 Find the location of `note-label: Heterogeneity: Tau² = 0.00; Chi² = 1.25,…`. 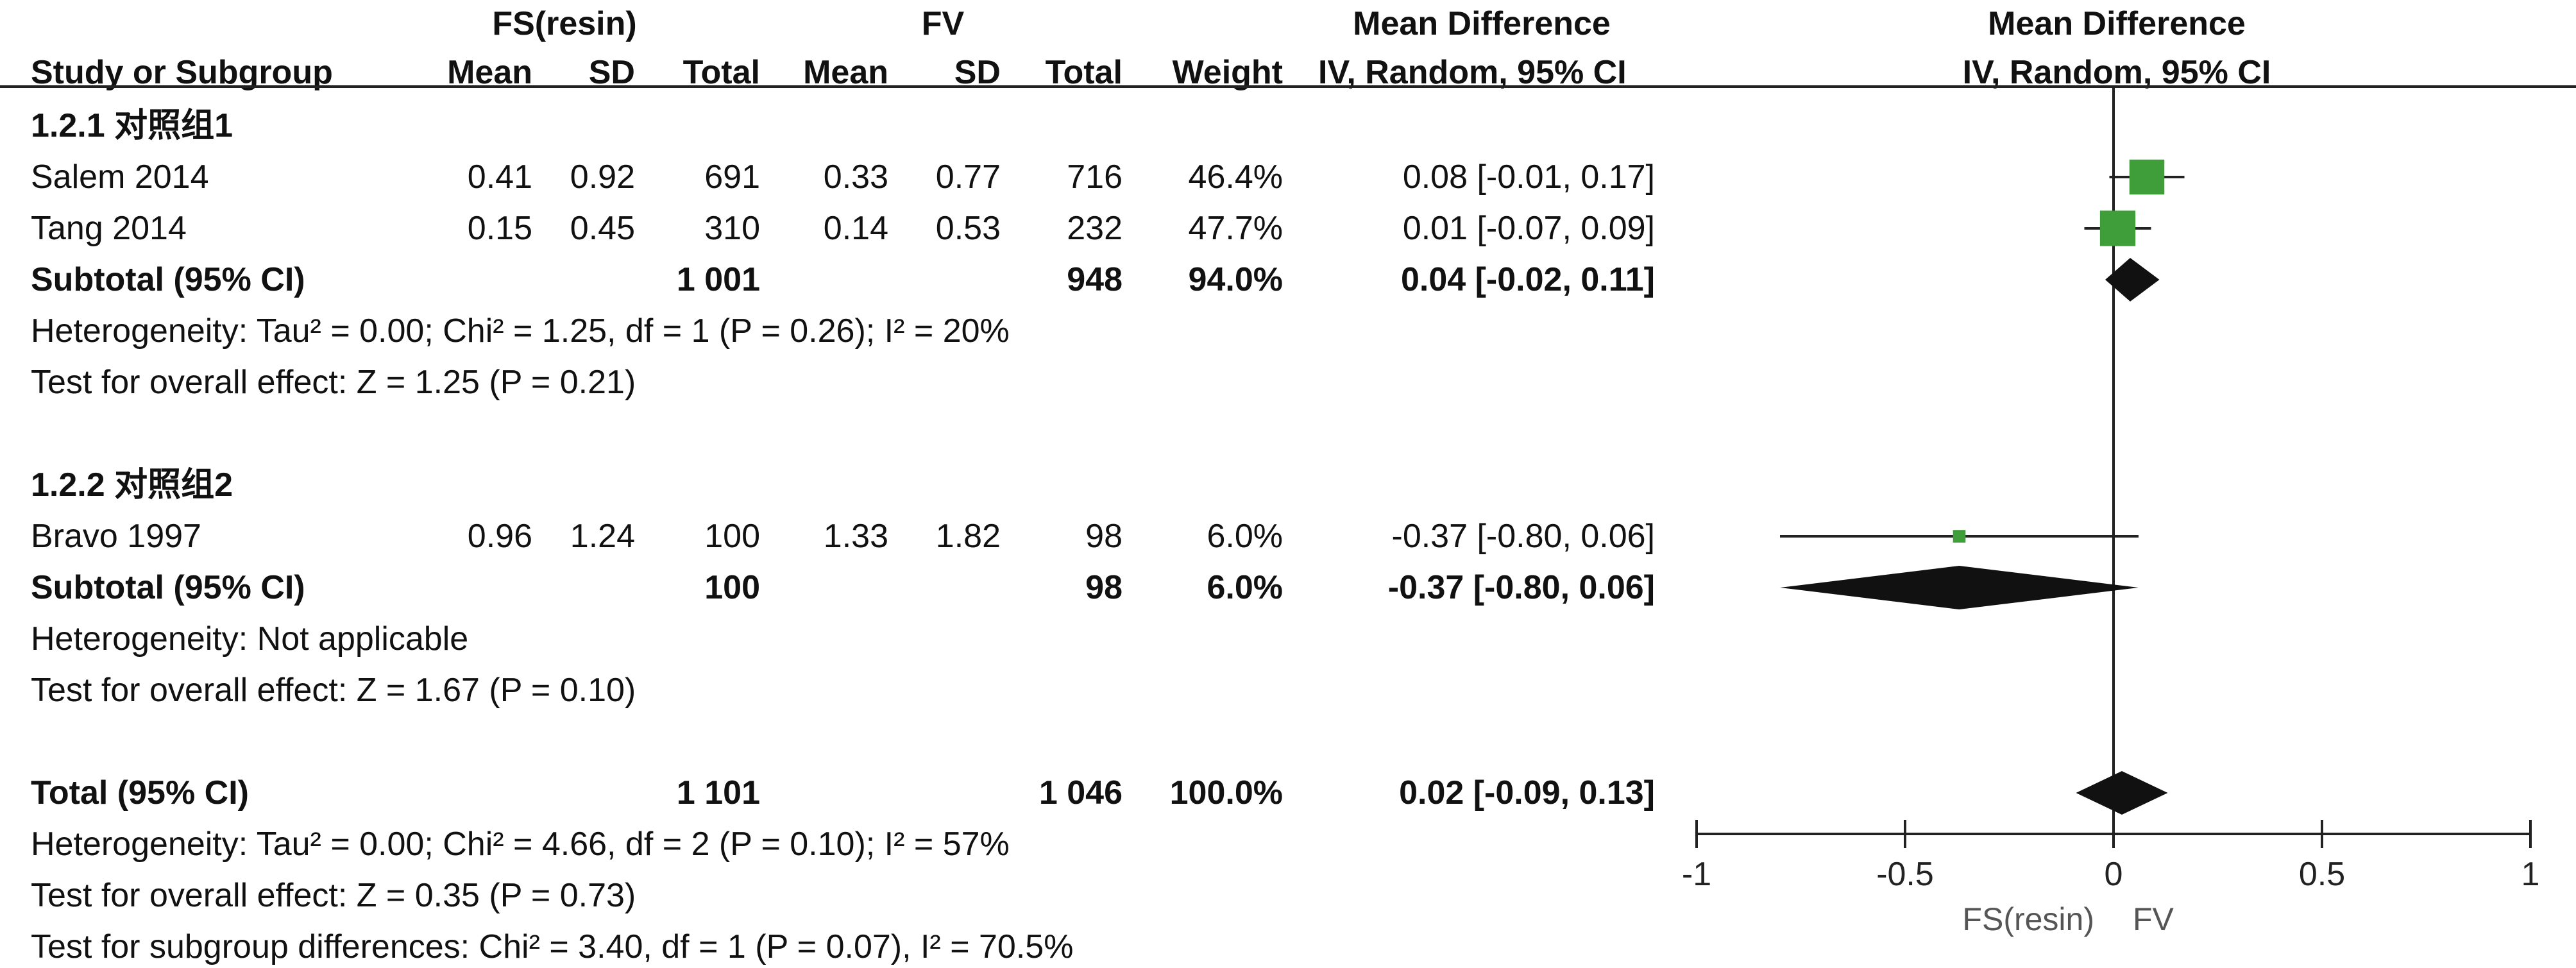

note-label: Heterogeneity: Tau² = 0.00; Chi² = 1.25,… is located at coordinates (520, 331).